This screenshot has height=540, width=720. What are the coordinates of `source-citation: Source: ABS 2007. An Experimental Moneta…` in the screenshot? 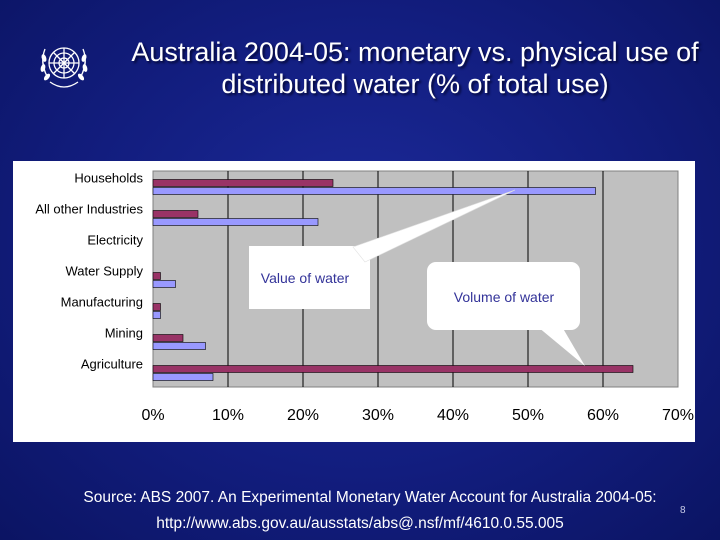 It's located at (360, 511).